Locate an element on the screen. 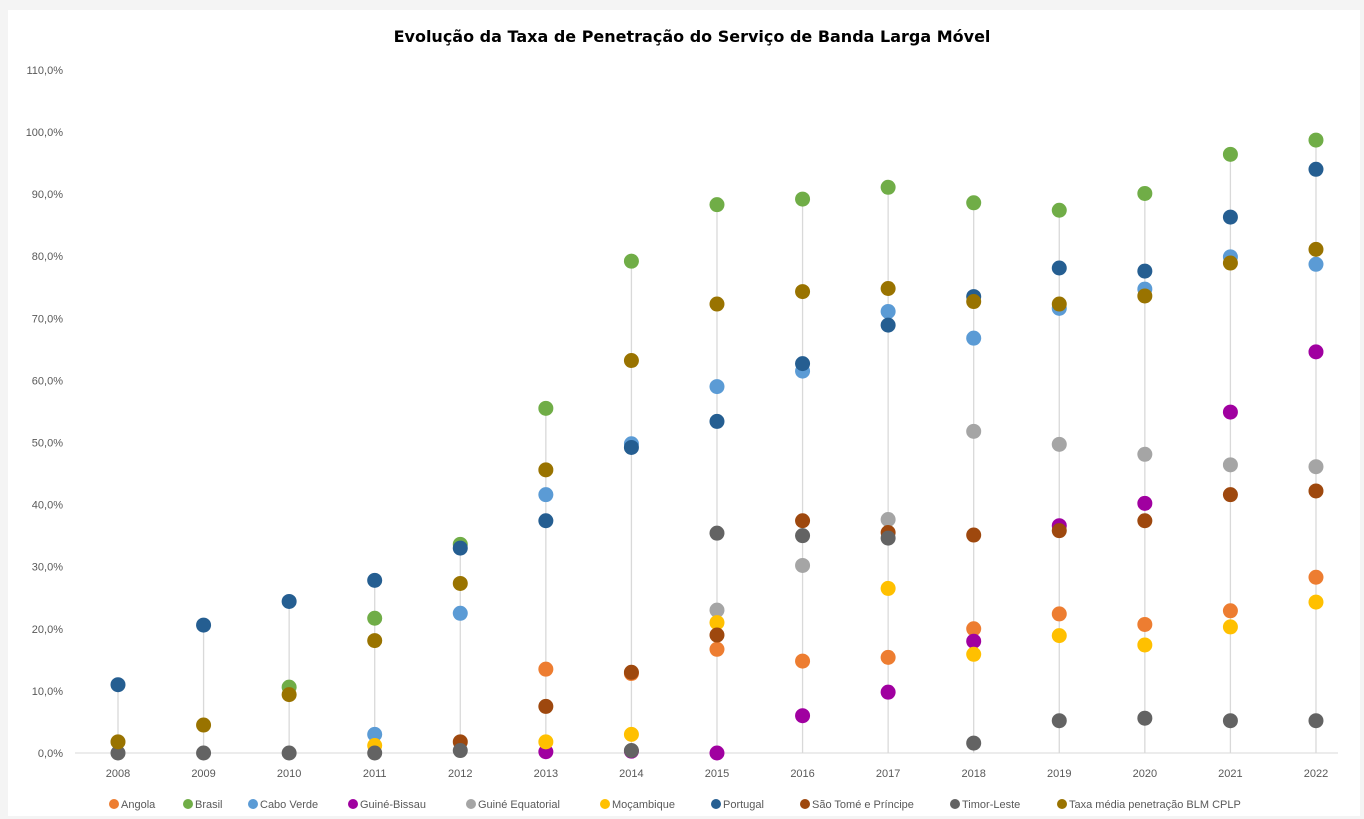  y-tick-label: 30,0% is located at coordinates (47, 568).